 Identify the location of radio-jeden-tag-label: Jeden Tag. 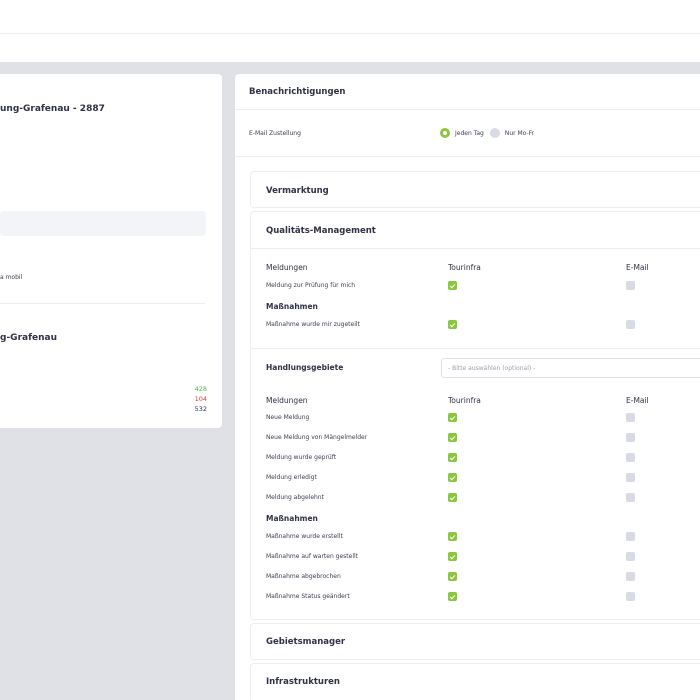
(469, 133).